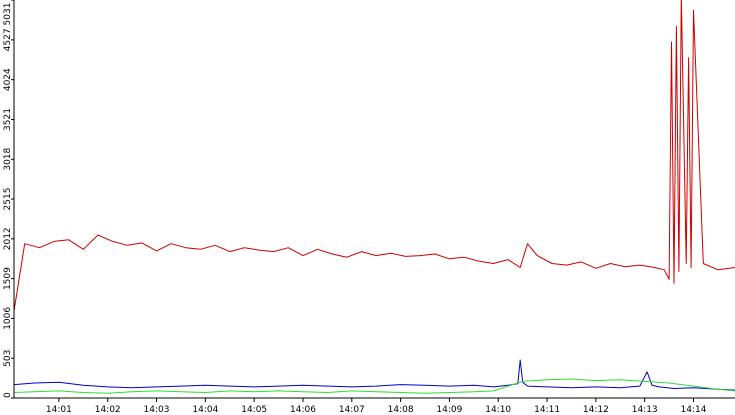 Image resolution: width=735 pixels, height=415 pixels. What do you see at coordinates (401, 410) in the screenshot?
I see `x-tick-label: 14:08` at bounding box center [401, 410].